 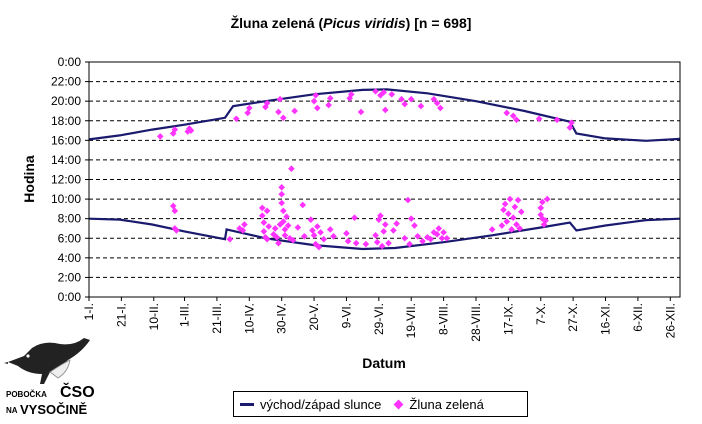 What do you see at coordinates (384, 115) in the screenshot?
I see `sunset-line` at bounding box center [384, 115].